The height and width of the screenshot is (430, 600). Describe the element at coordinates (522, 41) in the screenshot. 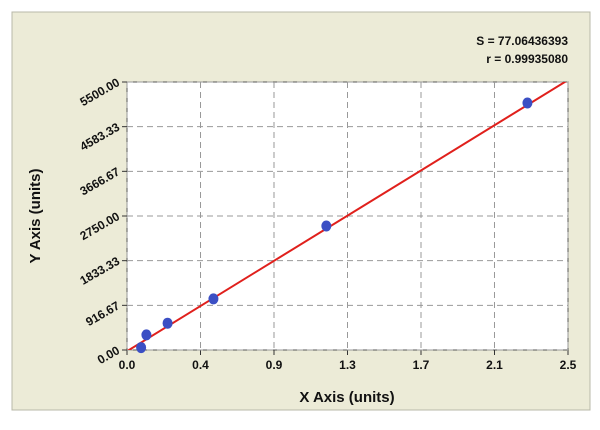

I see `annotation: S = 77.06436393` at that location.